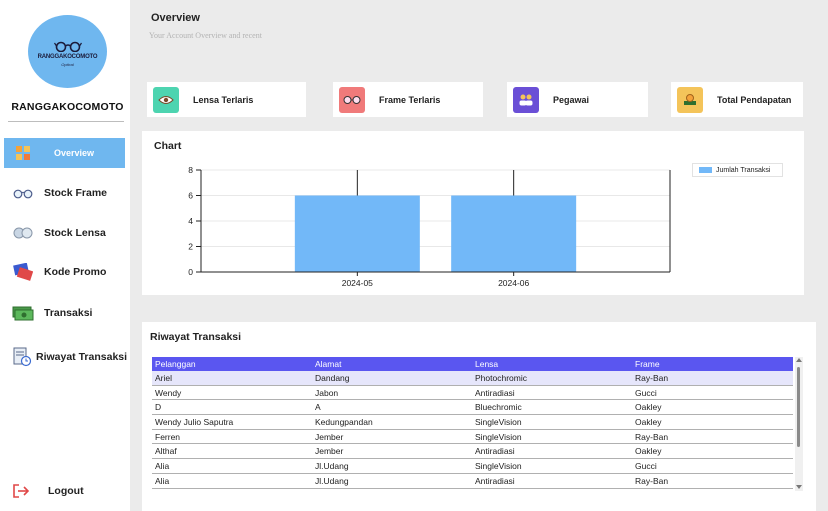 The width and height of the screenshot is (828, 511). What do you see at coordinates (164, 377) in the screenshot?
I see `table-cell: Ariel` at bounding box center [164, 377].